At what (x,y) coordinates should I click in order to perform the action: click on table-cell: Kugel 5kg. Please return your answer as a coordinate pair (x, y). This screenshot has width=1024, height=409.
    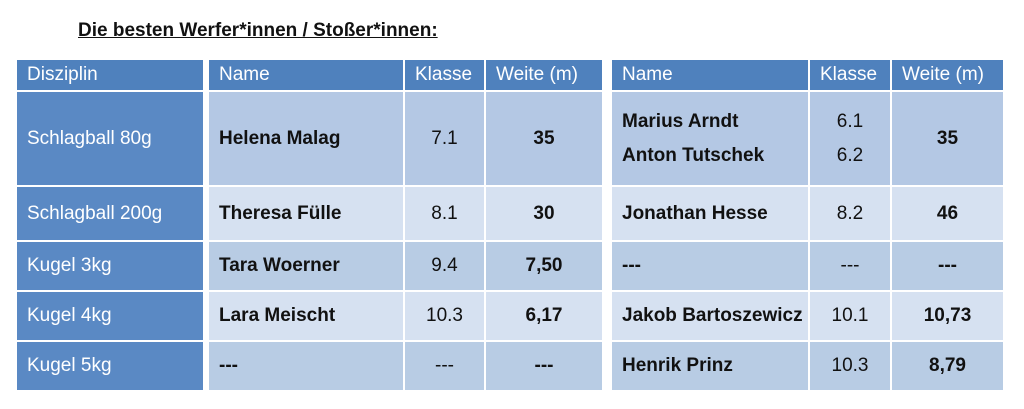
    Looking at the image, I should click on (110, 366).